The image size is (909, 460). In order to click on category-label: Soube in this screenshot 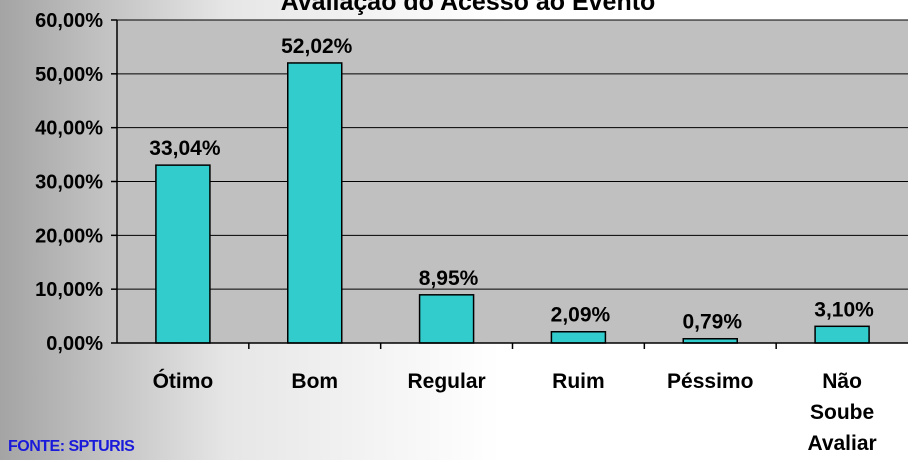, I will do `click(842, 412)`.